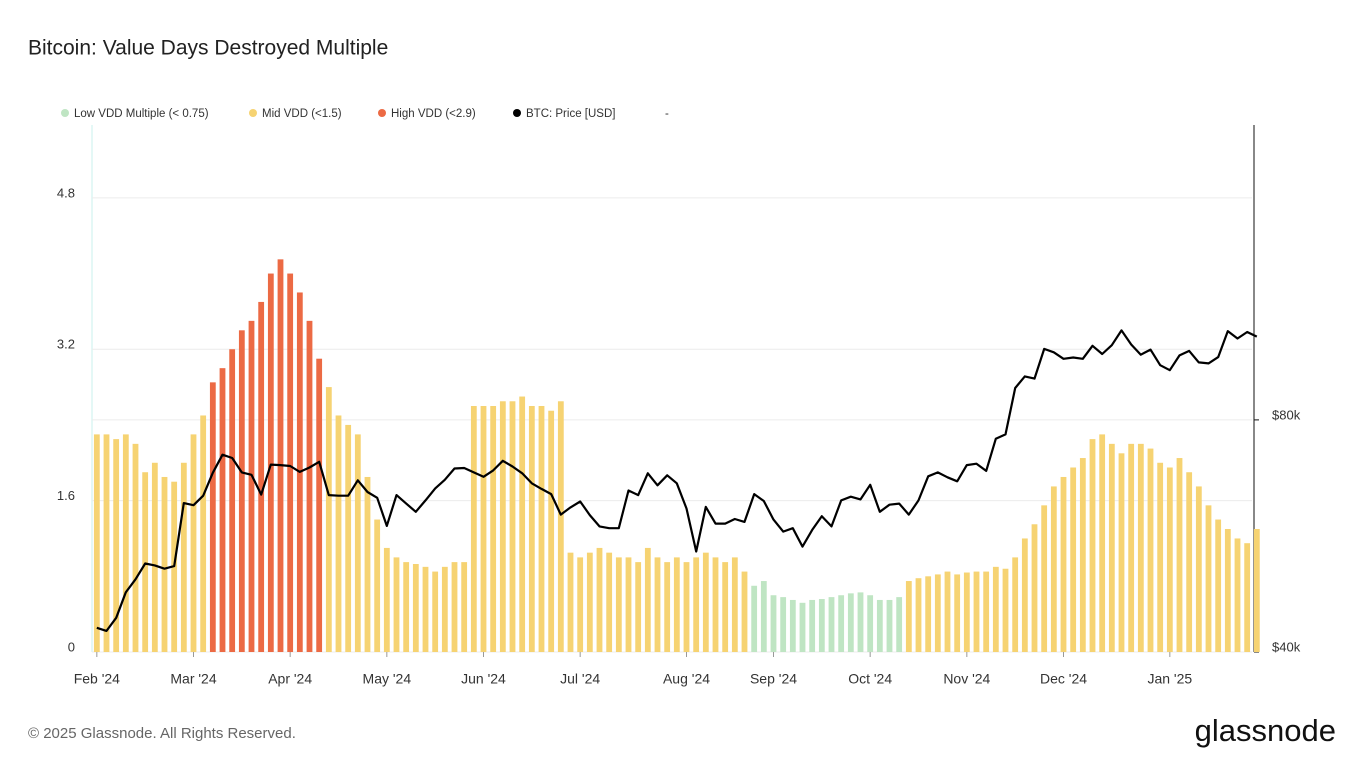  Describe the element at coordinates (66, 192) in the screenshot. I see `y-tick-label: 4.8` at that location.